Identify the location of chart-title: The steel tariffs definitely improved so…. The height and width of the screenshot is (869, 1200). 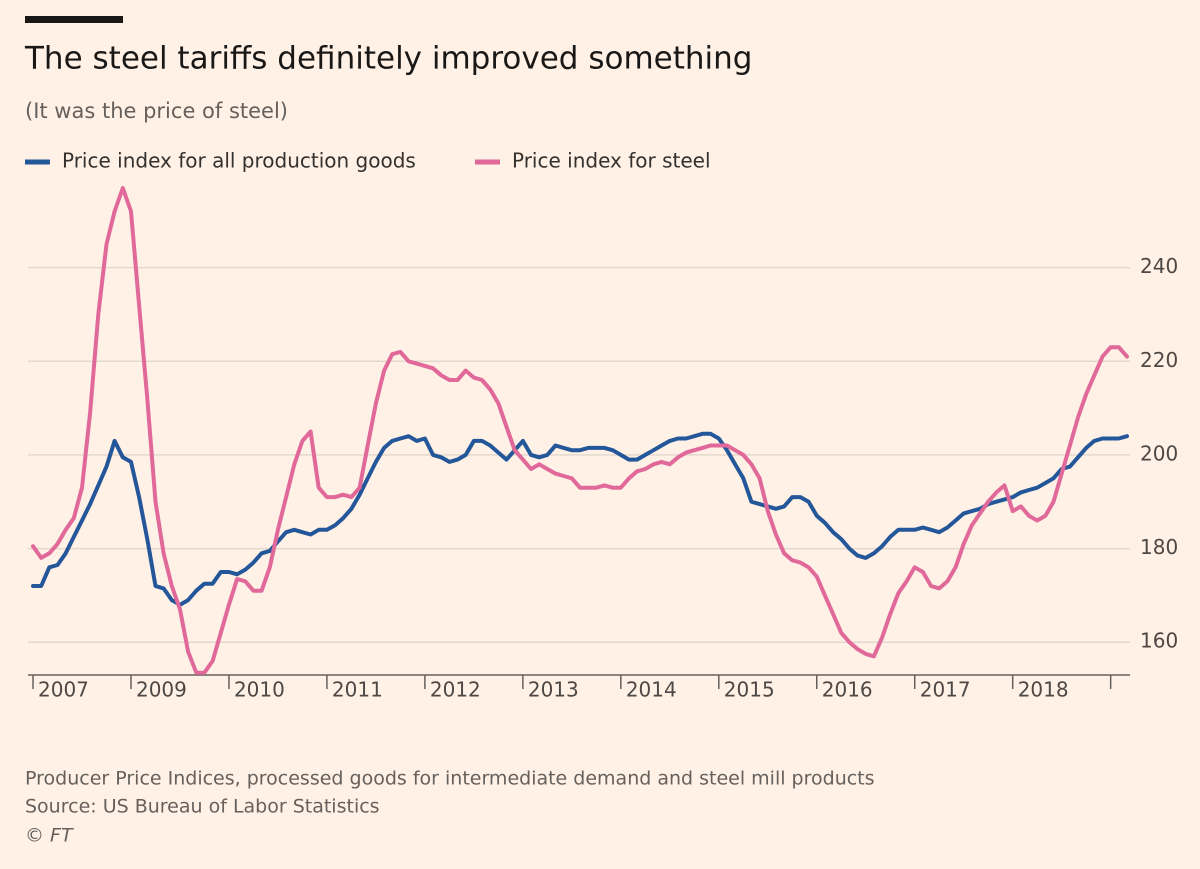
(388, 59).